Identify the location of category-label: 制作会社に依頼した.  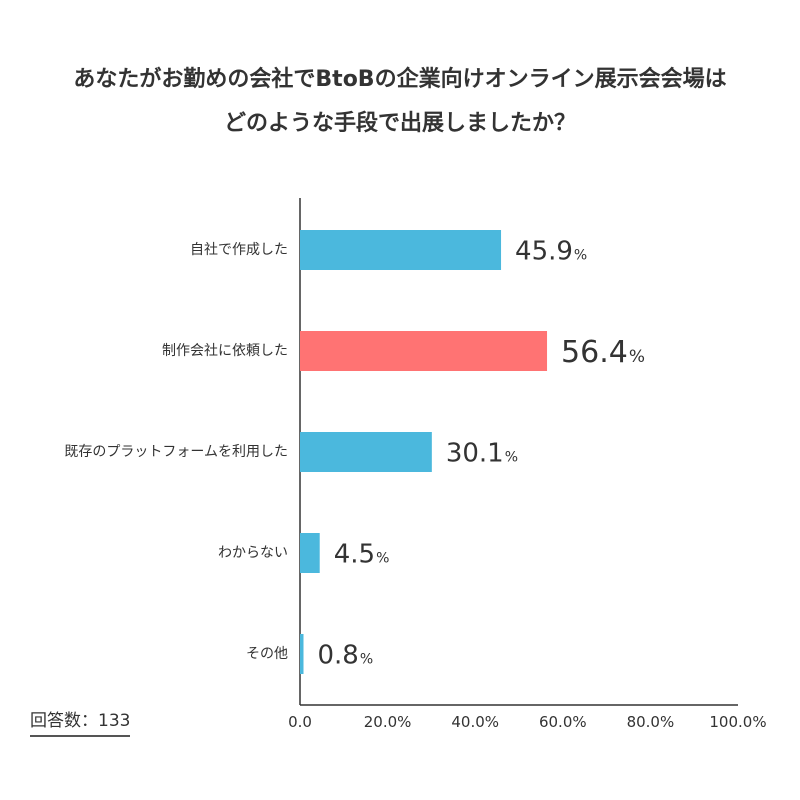
(225, 351).